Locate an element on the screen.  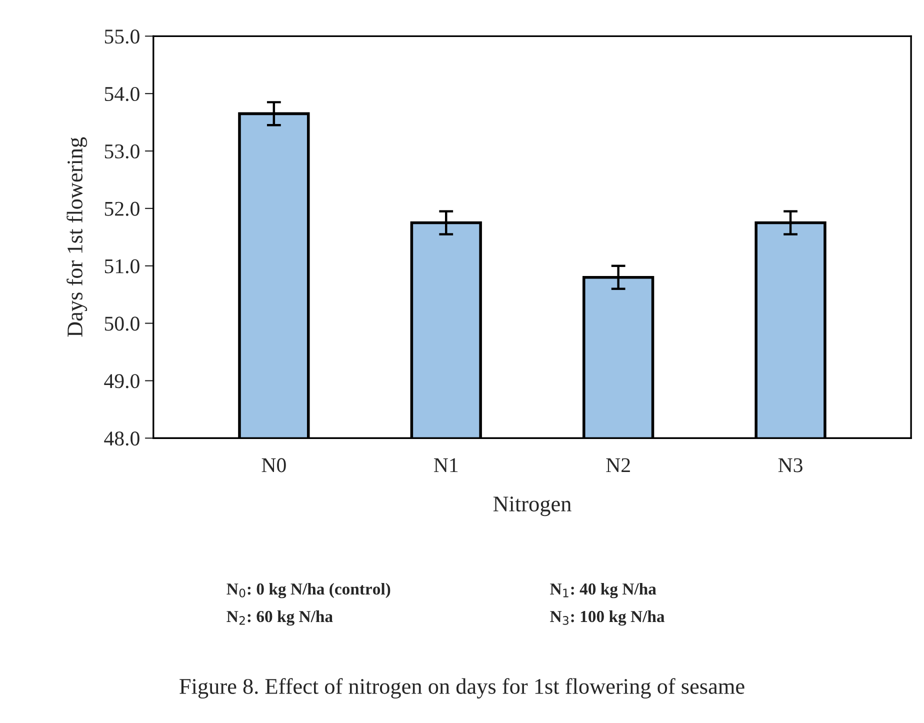
y-tick-label: 50.0 is located at coordinates (122, 323).